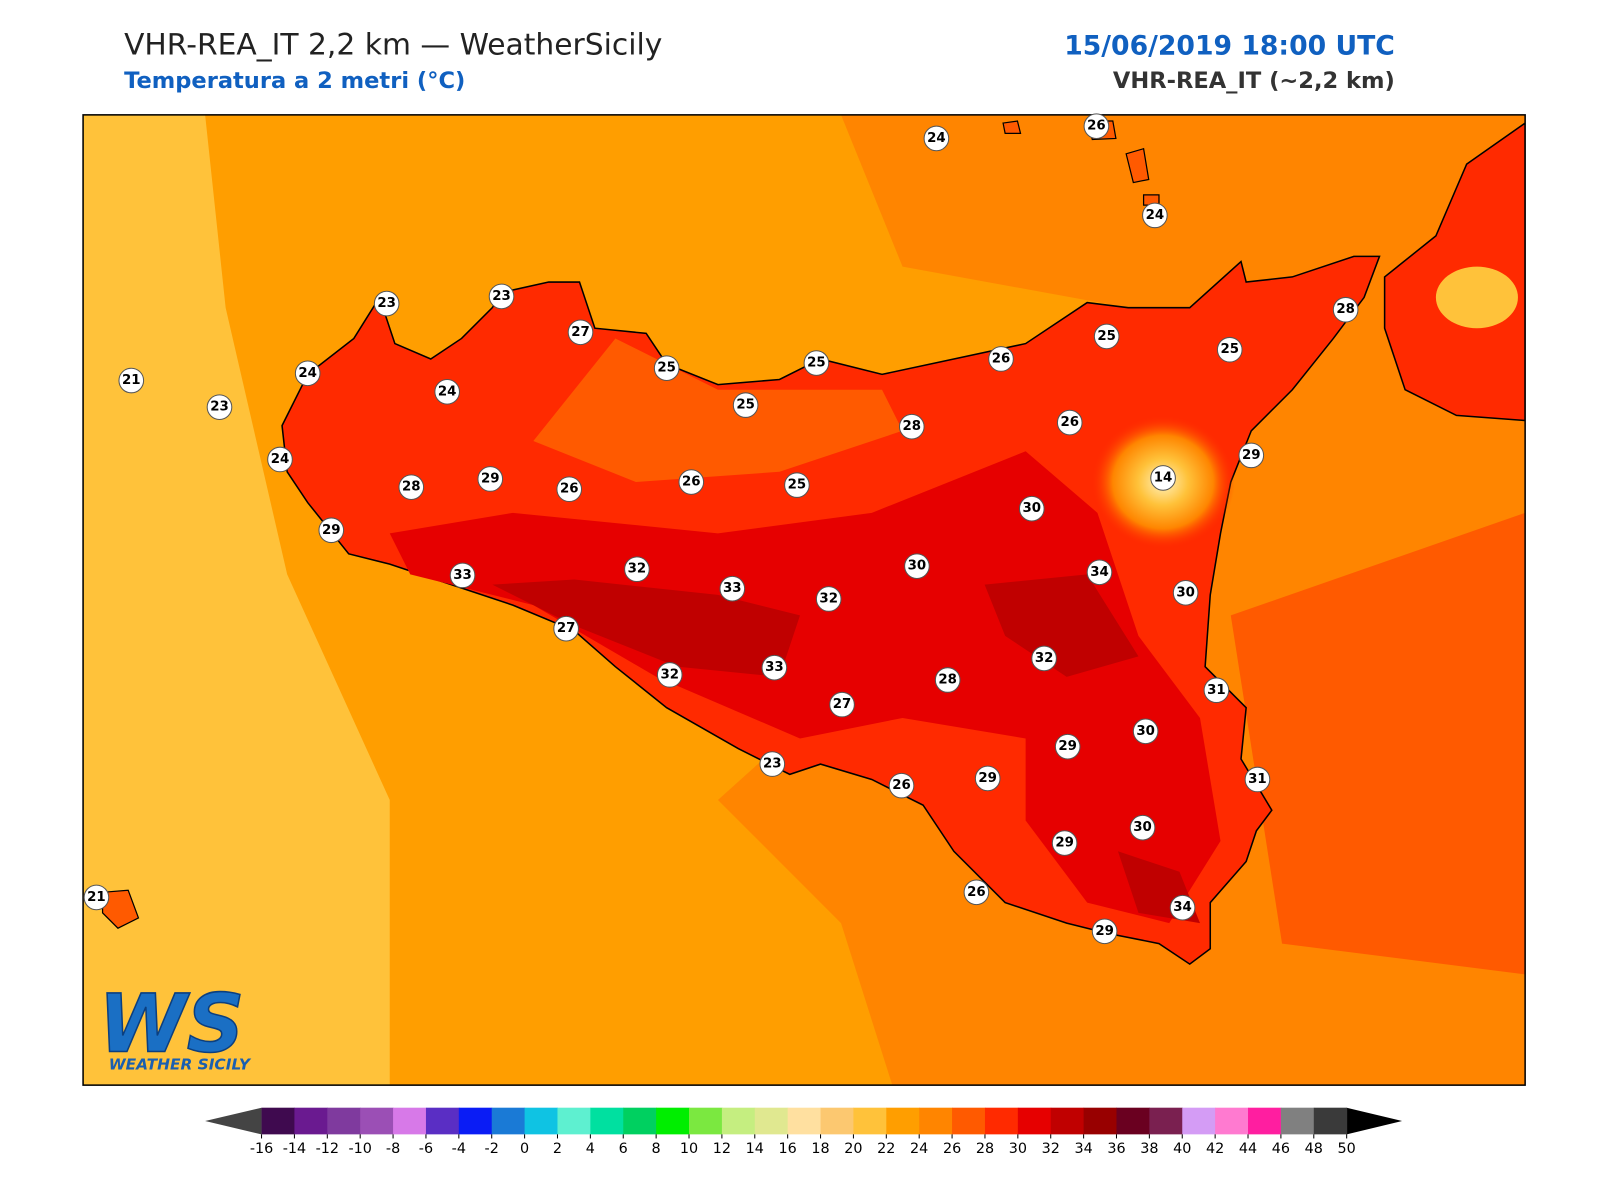 This screenshot has height=1200, width=1600. What do you see at coordinates (1083, 1149) in the screenshot?
I see `colorbar-label: 34` at bounding box center [1083, 1149].